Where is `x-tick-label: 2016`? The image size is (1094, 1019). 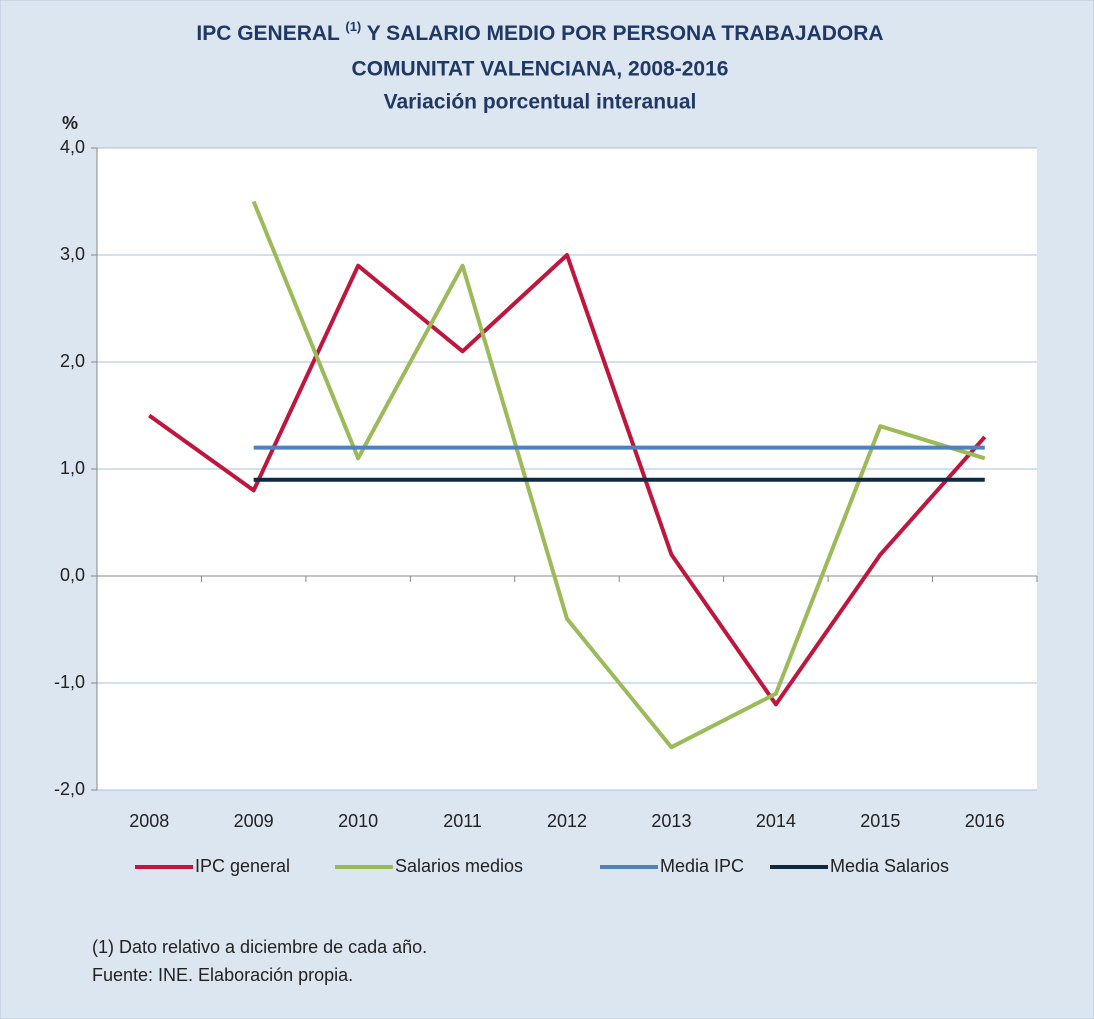 x-tick-label: 2016 is located at coordinates (985, 821).